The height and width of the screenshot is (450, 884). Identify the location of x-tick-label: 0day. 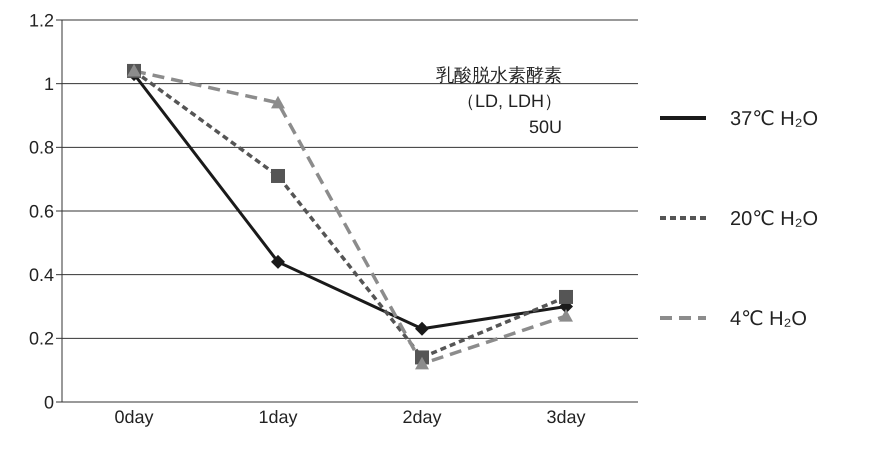
(134, 416).